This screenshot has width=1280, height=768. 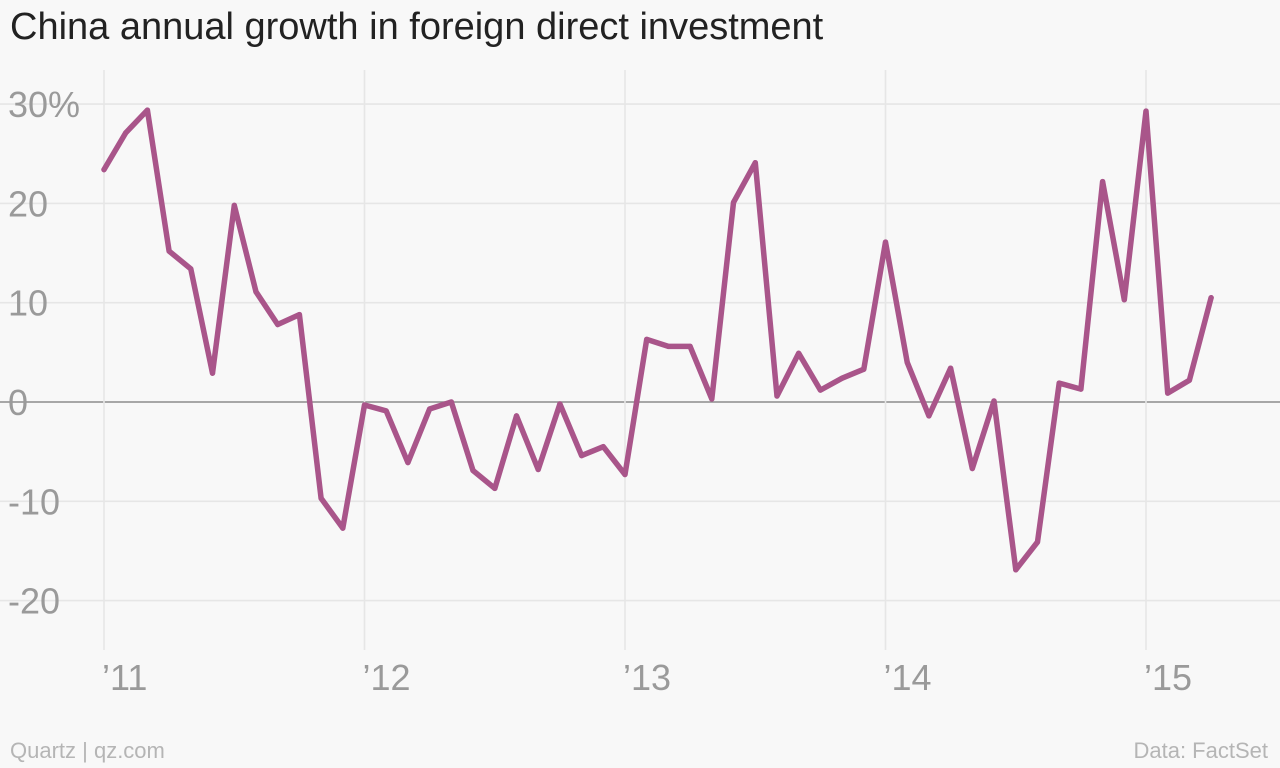 What do you see at coordinates (28, 303) in the screenshot?
I see `y-tick-label: 10` at bounding box center [28, 303].